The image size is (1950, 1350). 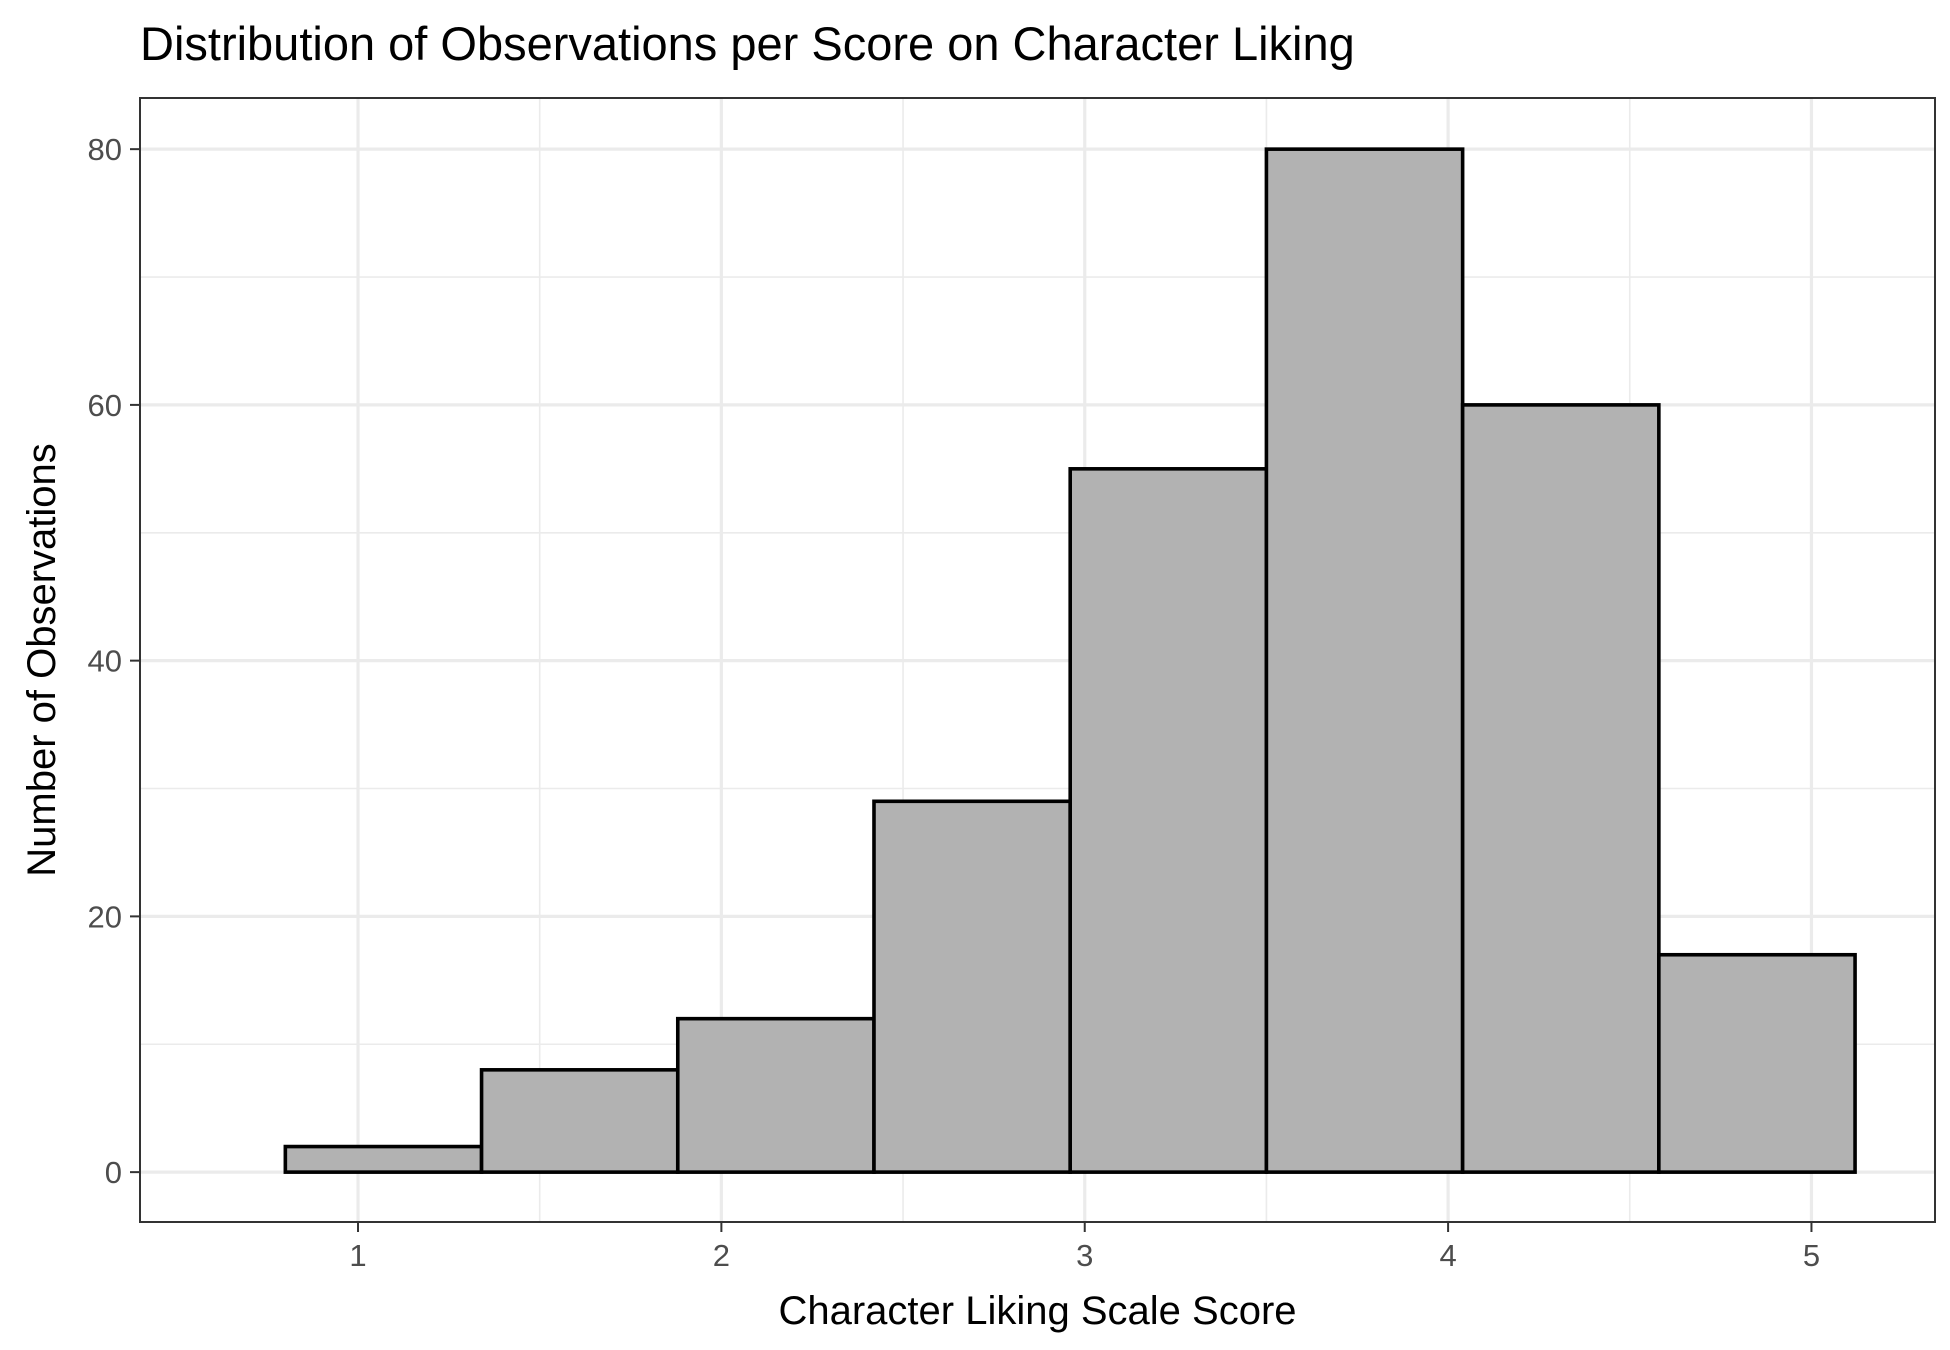 What do you see at coordinates (1037, 1311) in the screenshot?
I see `x-axis-title: Character Liking Scale Score` at bounding box center [1037, 1311].